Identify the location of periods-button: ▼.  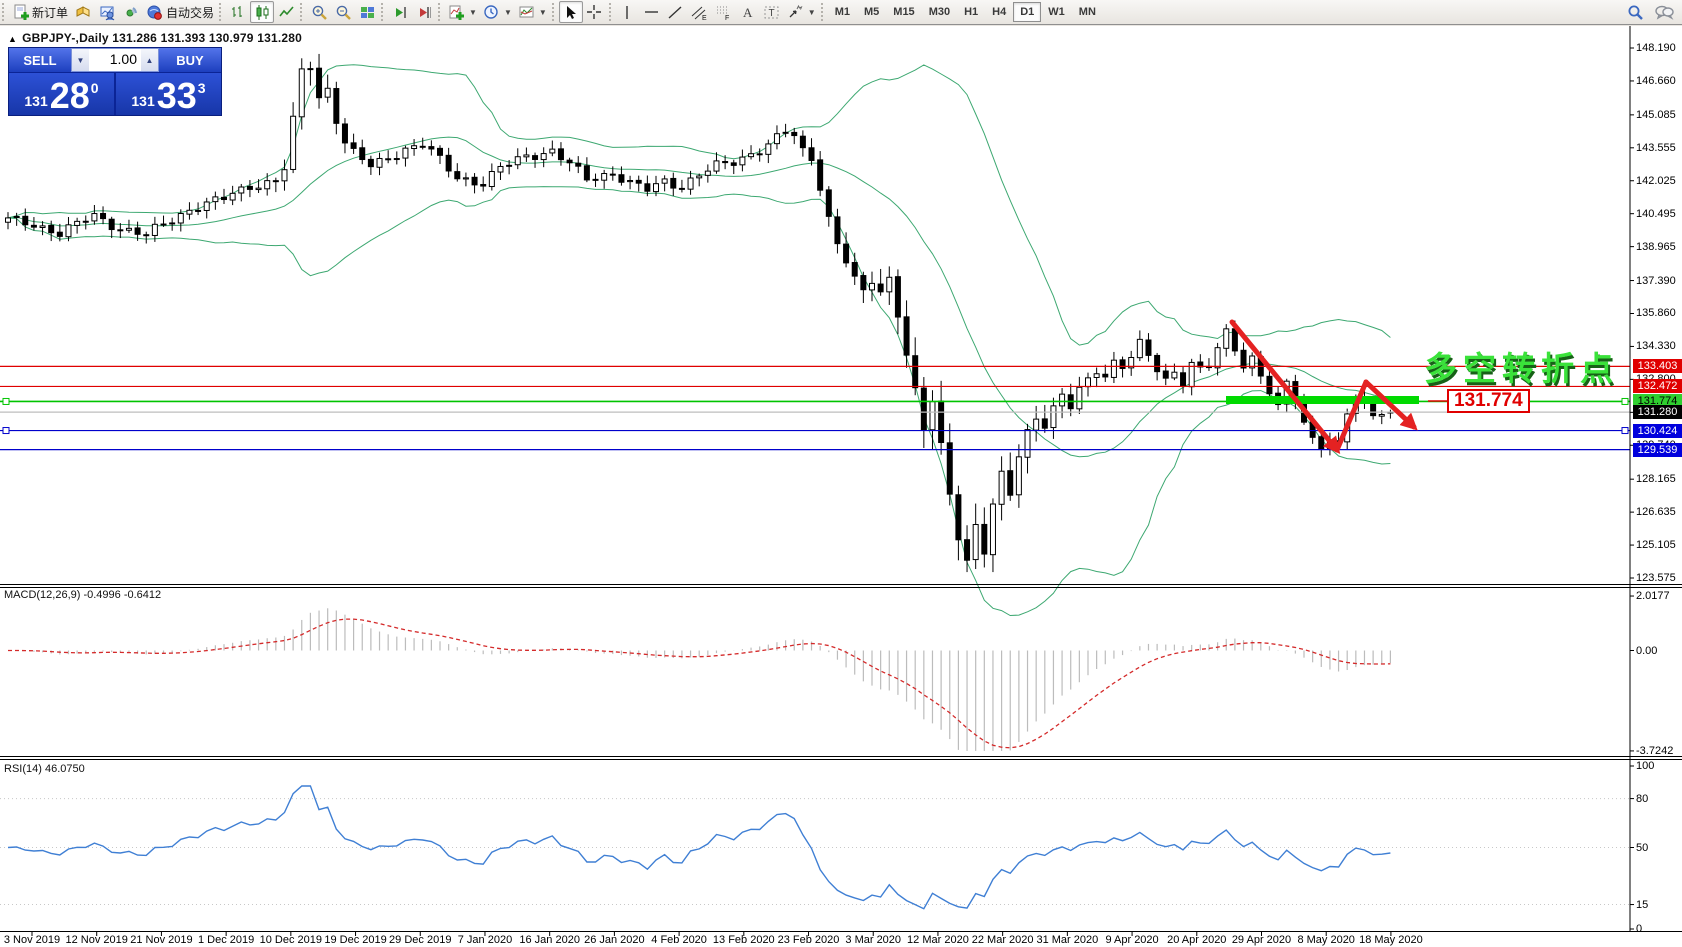
(497, 12).